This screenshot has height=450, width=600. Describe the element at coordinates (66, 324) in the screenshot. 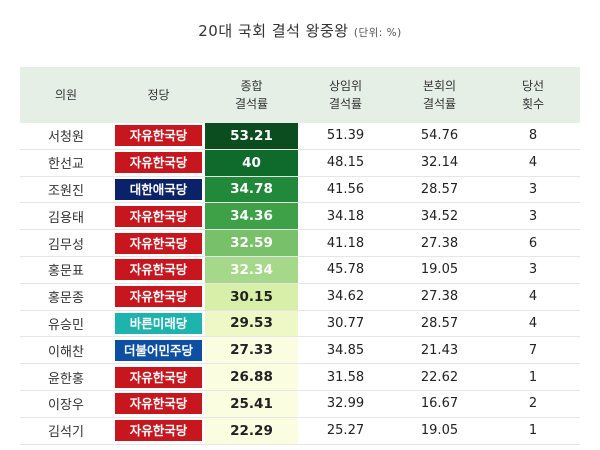

I see `member-name: 유승민` at that location.